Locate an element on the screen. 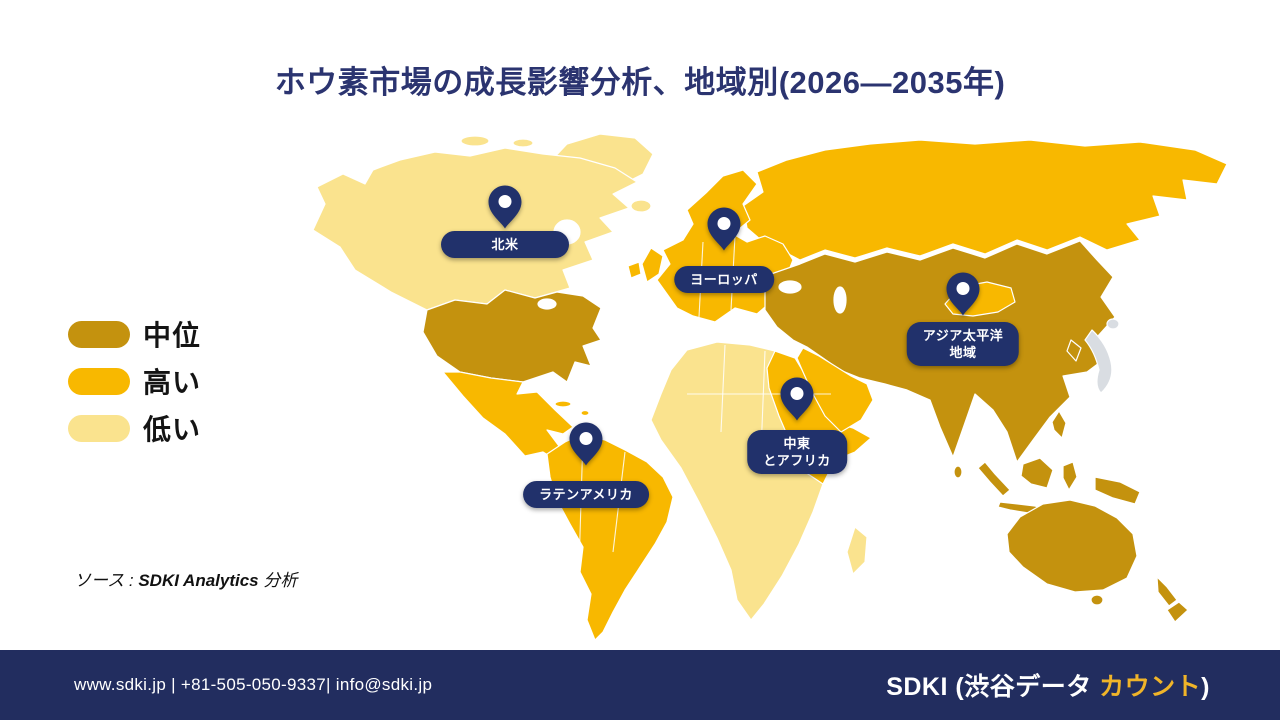 Image resolution: width=1280 pixels, height=720 pixels. region-japan is located at coordinates (1098, 361).